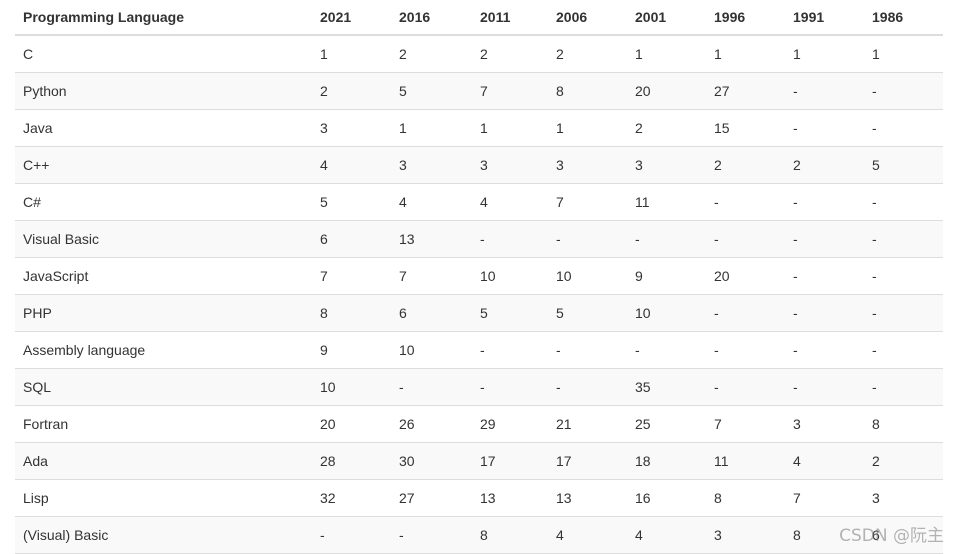  Describe the element at coordinates (163, 128) in the screenshot. I see `language-name-cell: Java` at that location.